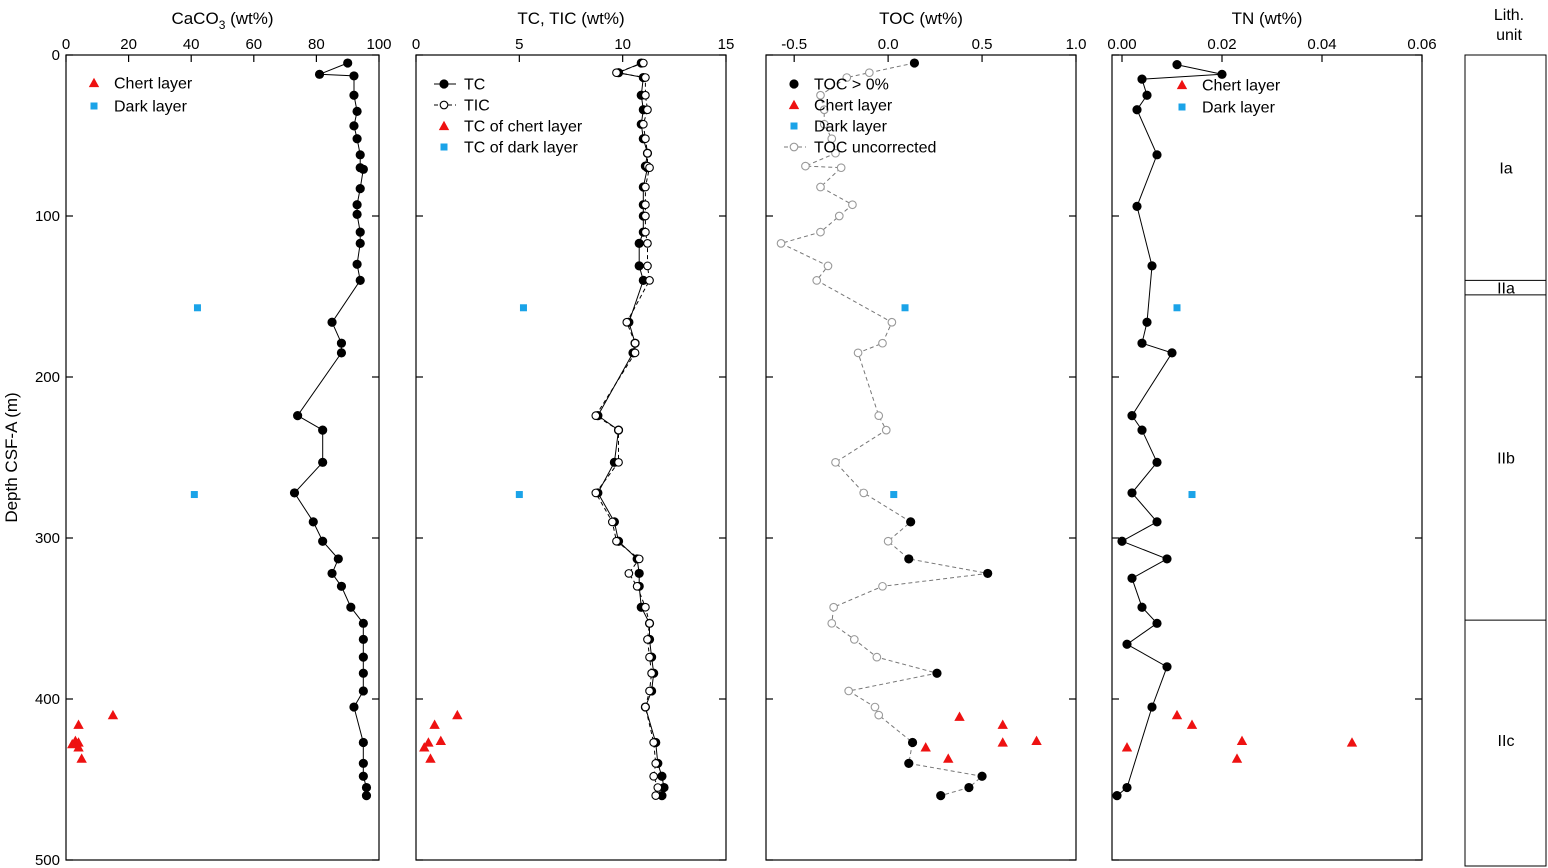 The height and width of the screenshot is (868, 1548). I want to click on x-tick-label: 20, so click(128, 44).